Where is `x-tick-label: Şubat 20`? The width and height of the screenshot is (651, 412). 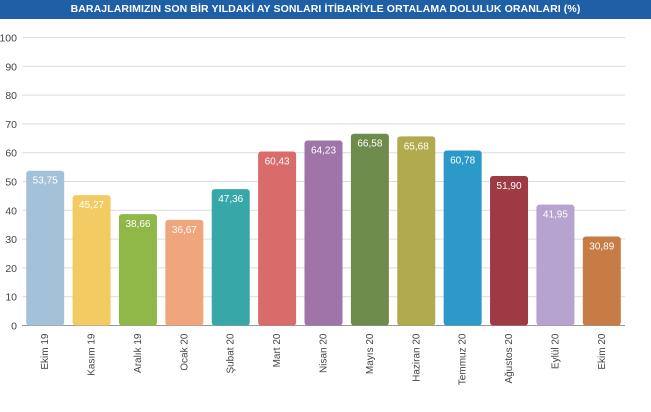 x-tick-label: Şubat 20 is located at coordinates (231, 353).